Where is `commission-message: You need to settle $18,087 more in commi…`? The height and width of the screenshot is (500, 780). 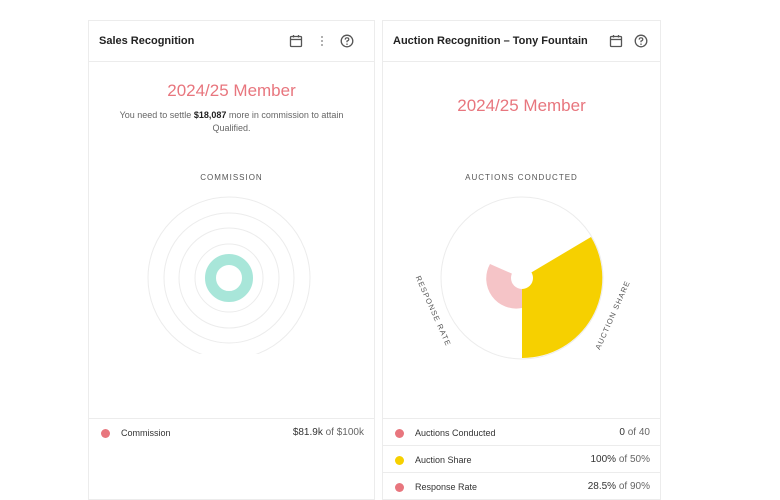 commission-message: You need to settle $18,087 more in commi… is located at coordinates (231, 122).